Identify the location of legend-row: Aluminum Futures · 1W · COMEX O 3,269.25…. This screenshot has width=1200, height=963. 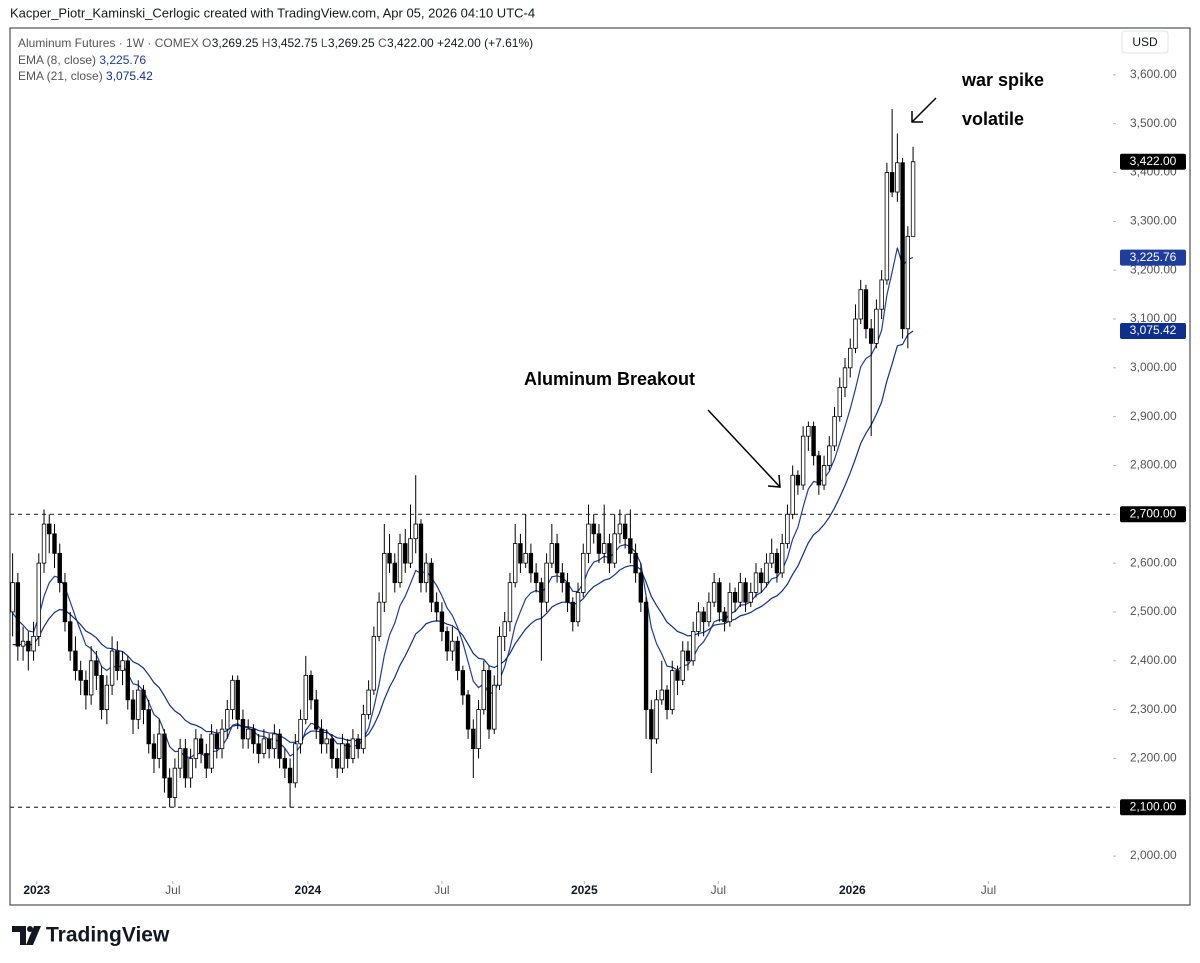
(275, 43).